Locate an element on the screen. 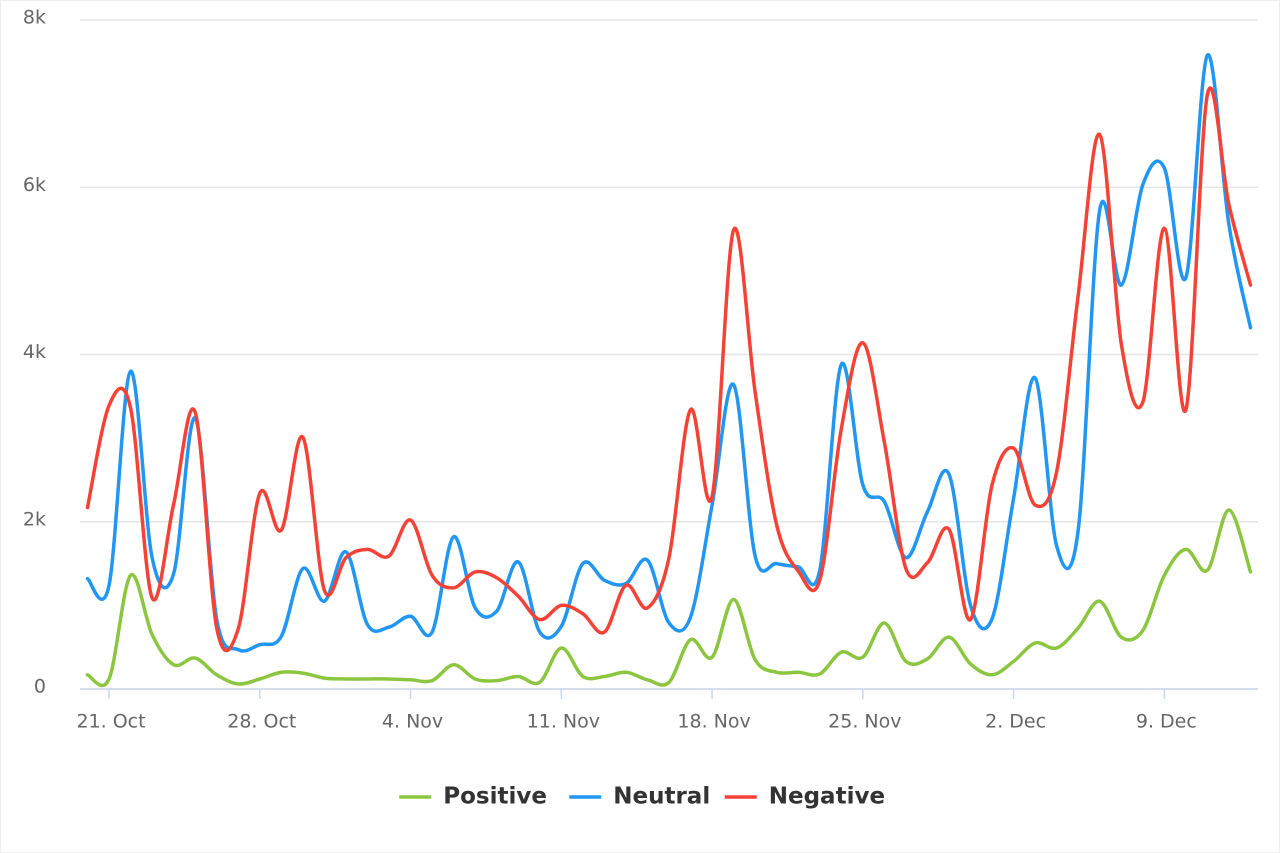 The height and width of the screenshot is (853, 1280). y-tick-label: 4k is located at coordinates (34, 352).